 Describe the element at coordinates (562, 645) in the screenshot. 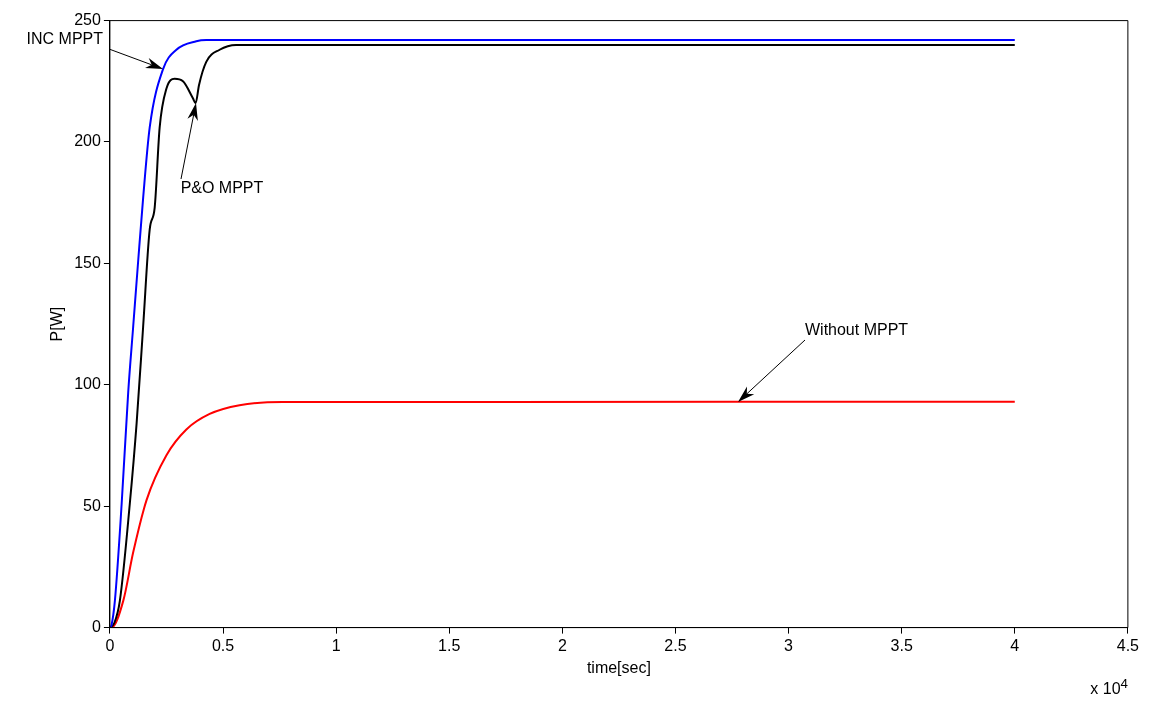

I see `x-tick-label: 2` at that location.